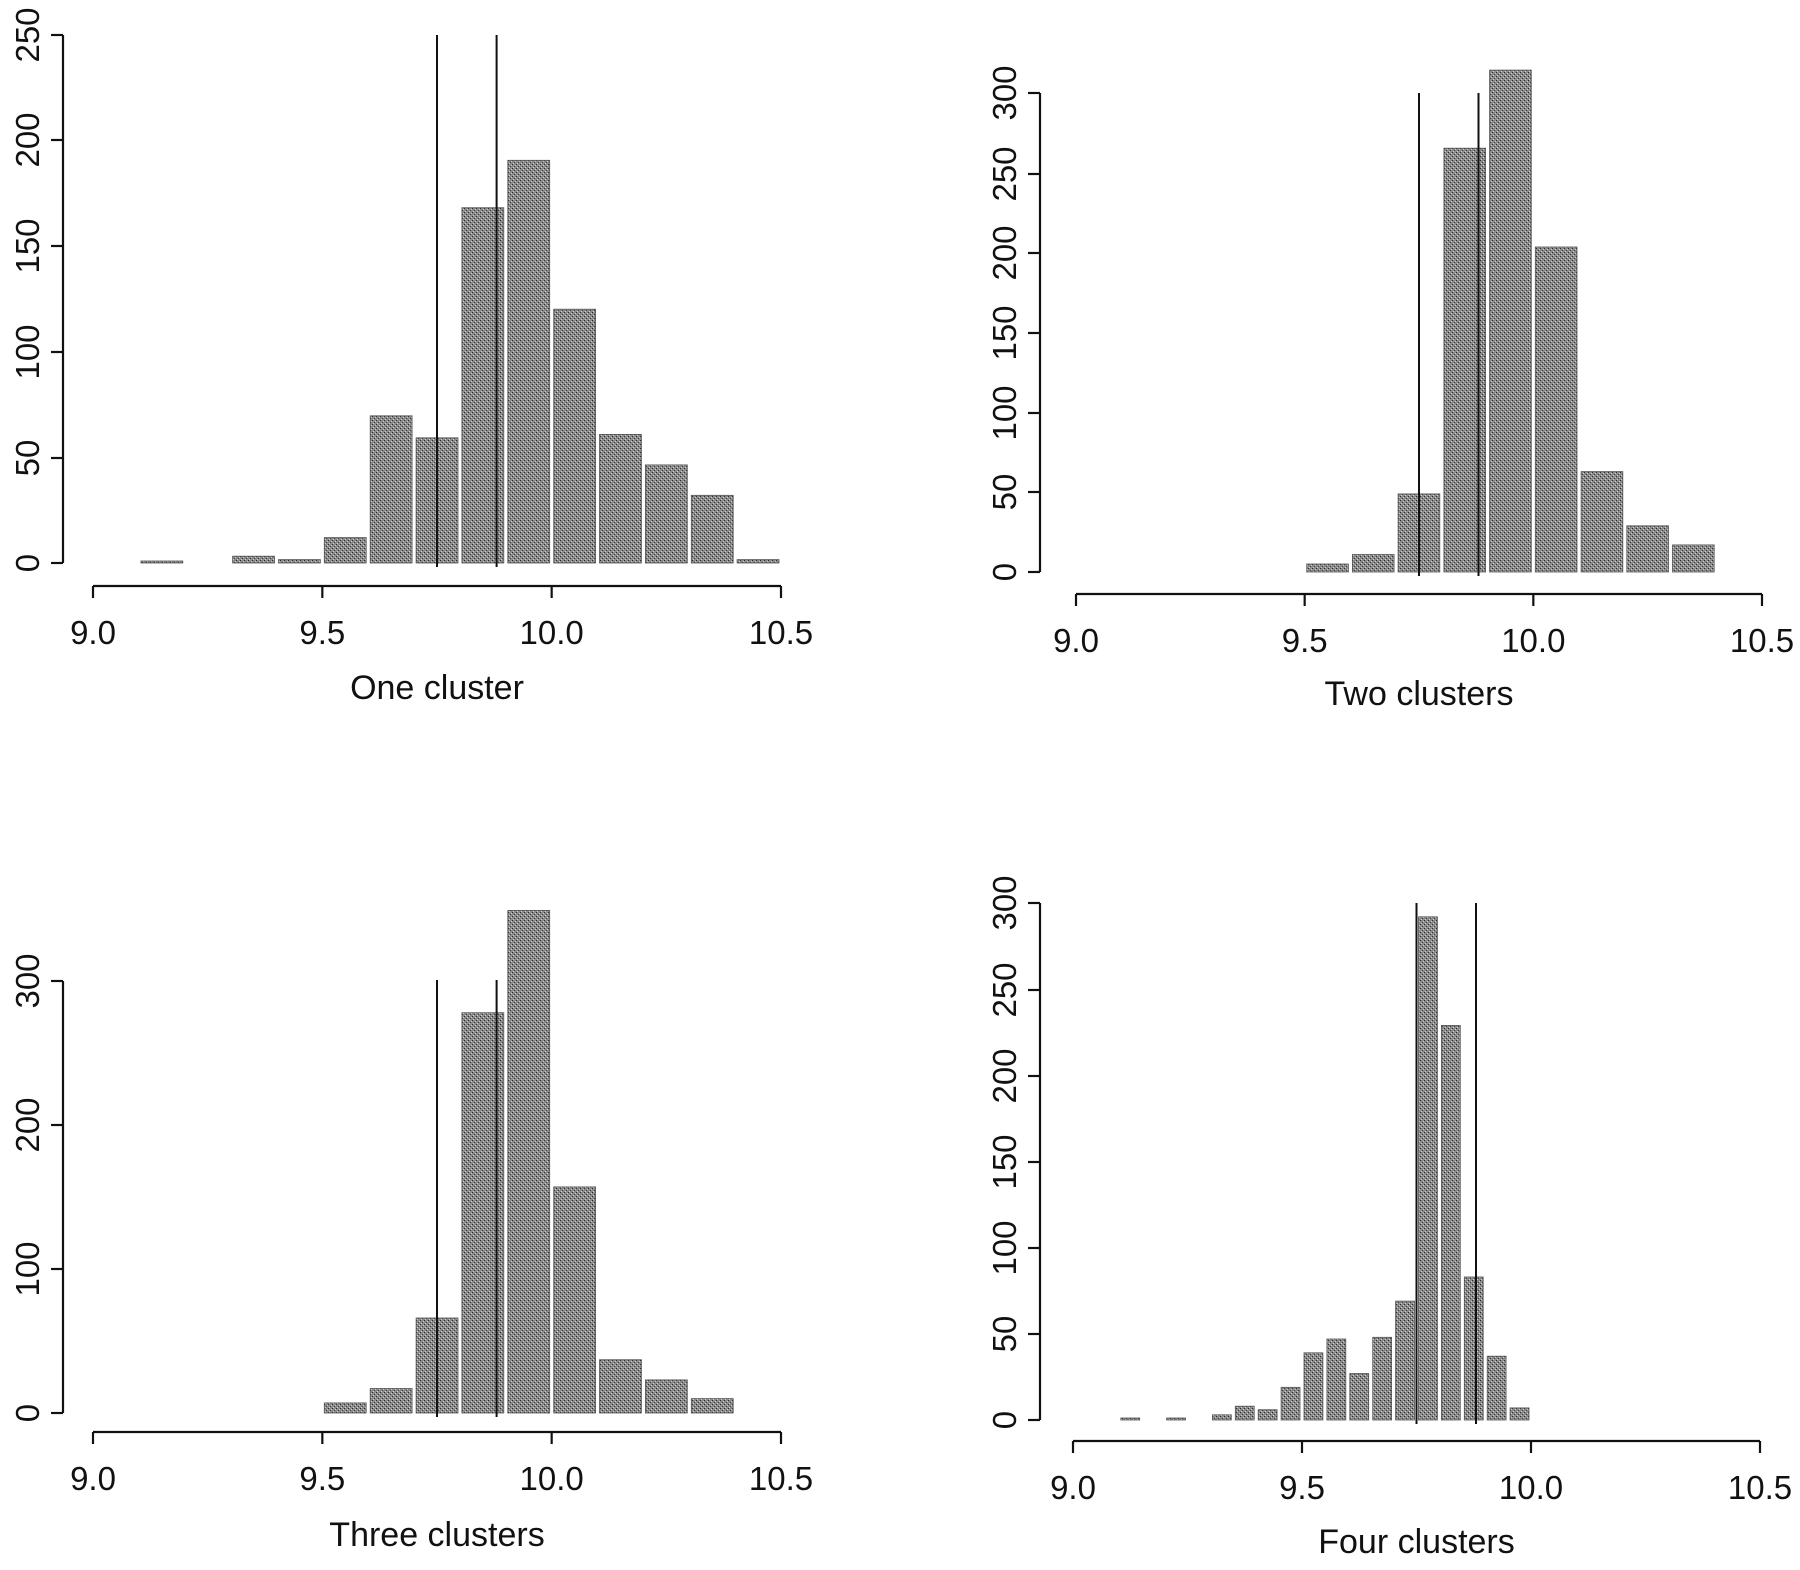 Image resolution: width=1800 pixels, height=1570 pixels. What do you see at coordinates (1419, 694) in the screenshot?
I see `x-axis-label: Two clusters` at bounding box center [1419, 694].